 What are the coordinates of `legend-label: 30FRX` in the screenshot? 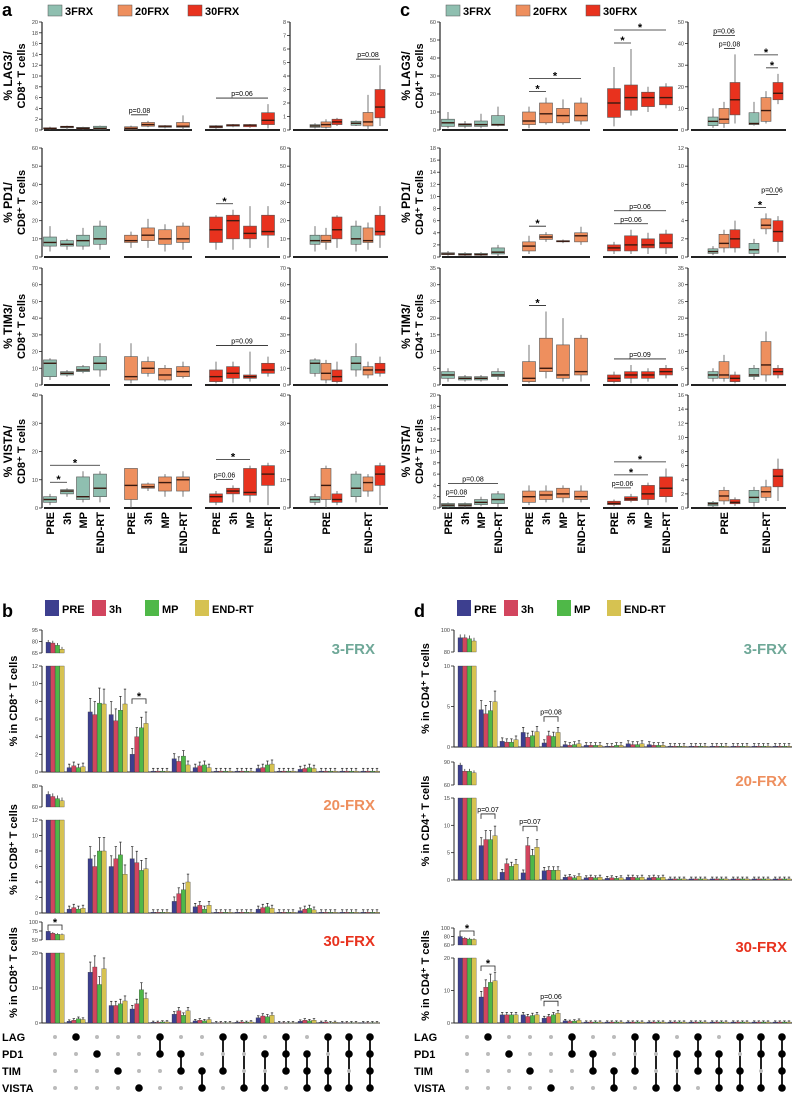 It's located at (620, 12).